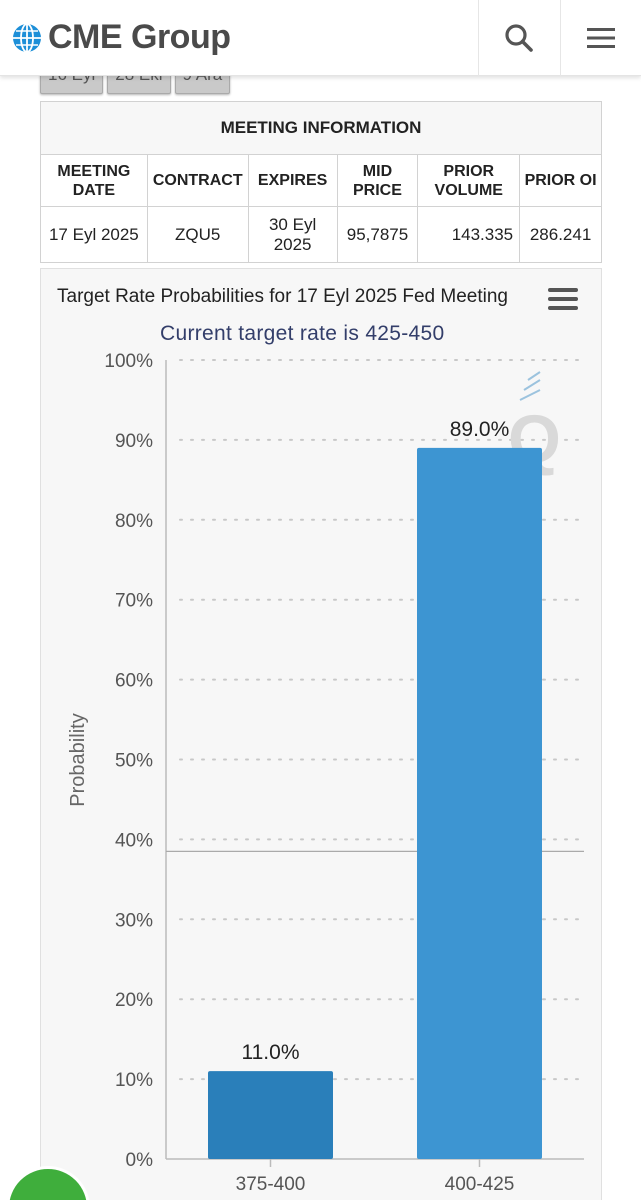 The height and width of the screenshot is (1200, 641). What do you see at coordinates (78, 759) in the screenshot?
I see `y-axis-label: Probability` at bounding box center [78, 759].